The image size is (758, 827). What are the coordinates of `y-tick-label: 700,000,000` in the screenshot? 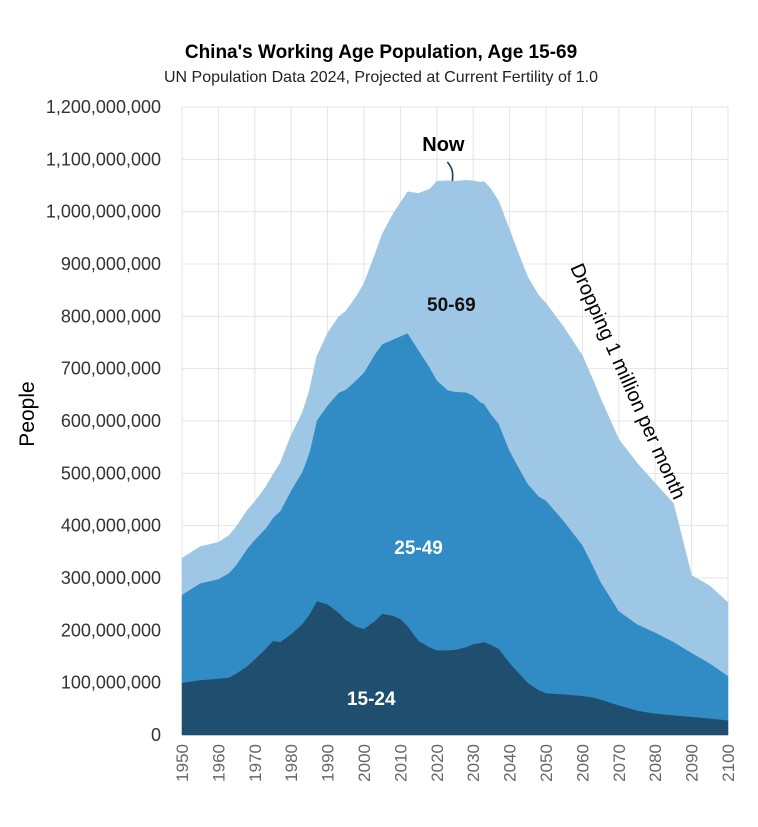 It's located at (111, 369).